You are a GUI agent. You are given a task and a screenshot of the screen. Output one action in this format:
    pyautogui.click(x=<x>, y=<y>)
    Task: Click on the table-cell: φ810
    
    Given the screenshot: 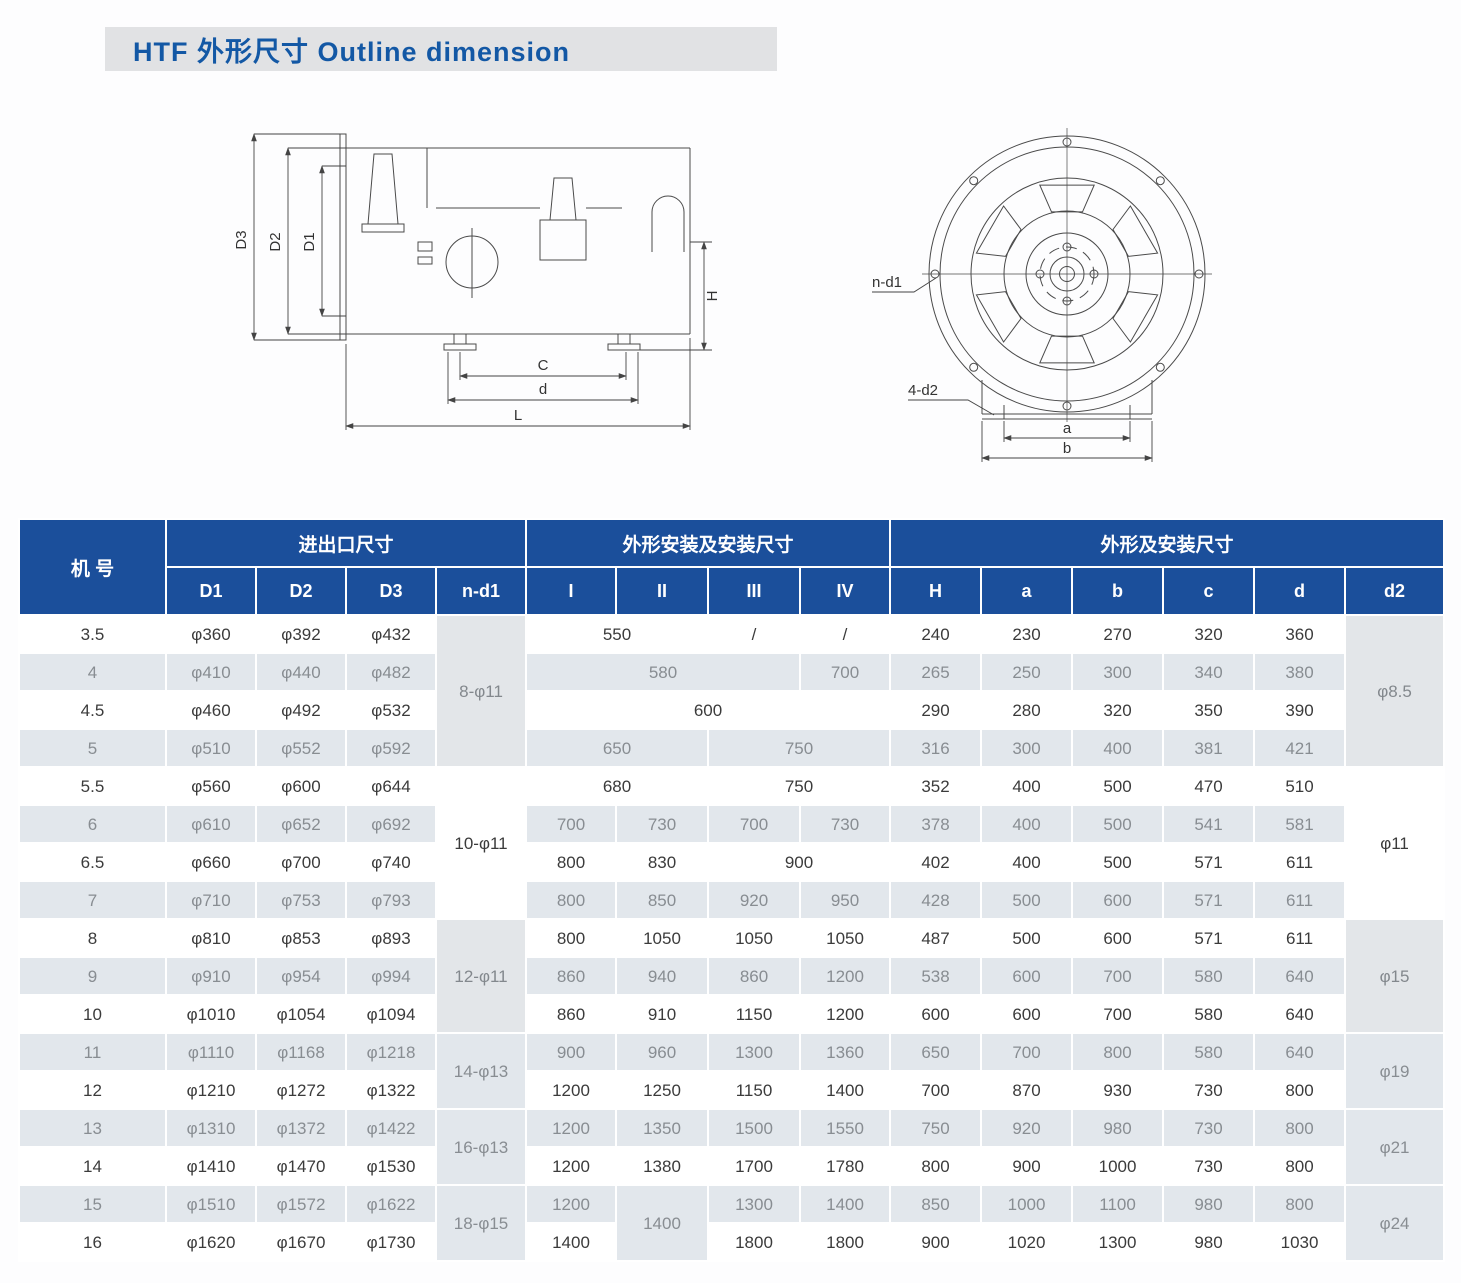 What is the action you would take?
    pyautogui.click(x=211, y=938)
    